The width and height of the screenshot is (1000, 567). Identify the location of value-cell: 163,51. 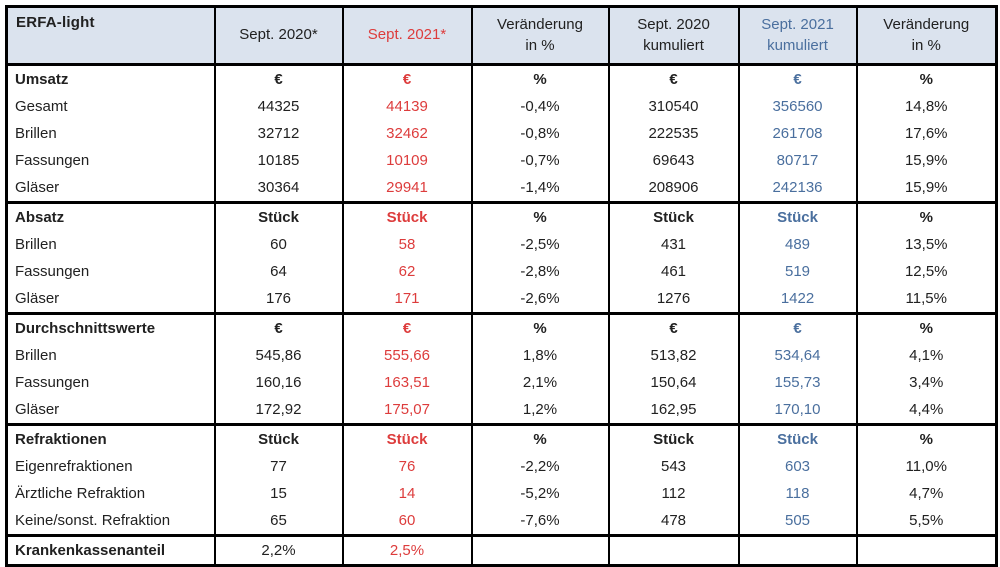
(406, 382).